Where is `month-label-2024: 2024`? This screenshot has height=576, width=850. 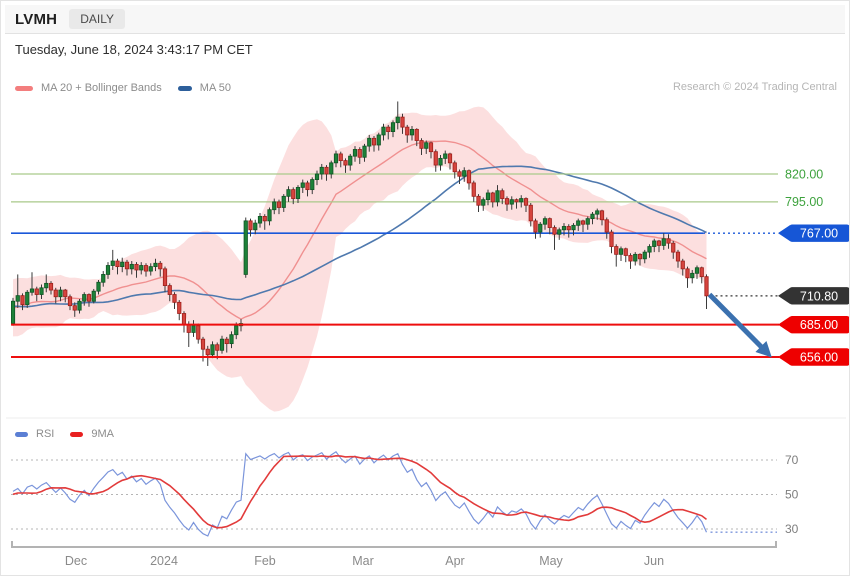 month-label-2024: 2024 is located at coordinates (164, 561).